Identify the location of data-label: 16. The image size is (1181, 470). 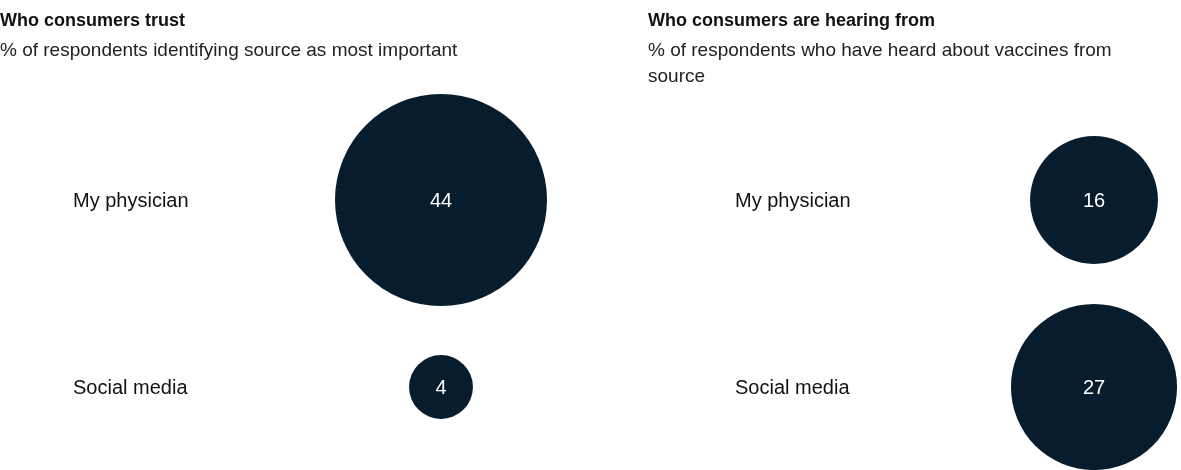
(1094, 200).